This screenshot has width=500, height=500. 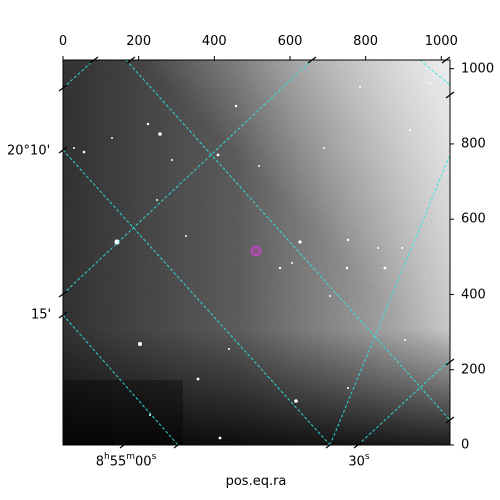 What do you see at coordinates (29, 151) in the screenshot?
I see `dec-label-first: 20°10'` at bounding box center [29, 151].